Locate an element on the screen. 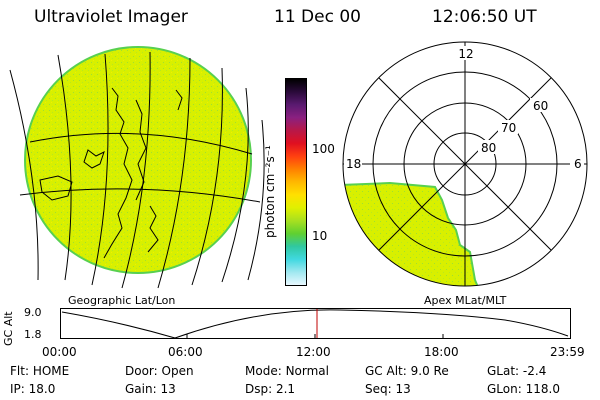 The width and height of the screenshot is (600, 400). status-mode: Mode: Normal is located at coordinates (287, 371).